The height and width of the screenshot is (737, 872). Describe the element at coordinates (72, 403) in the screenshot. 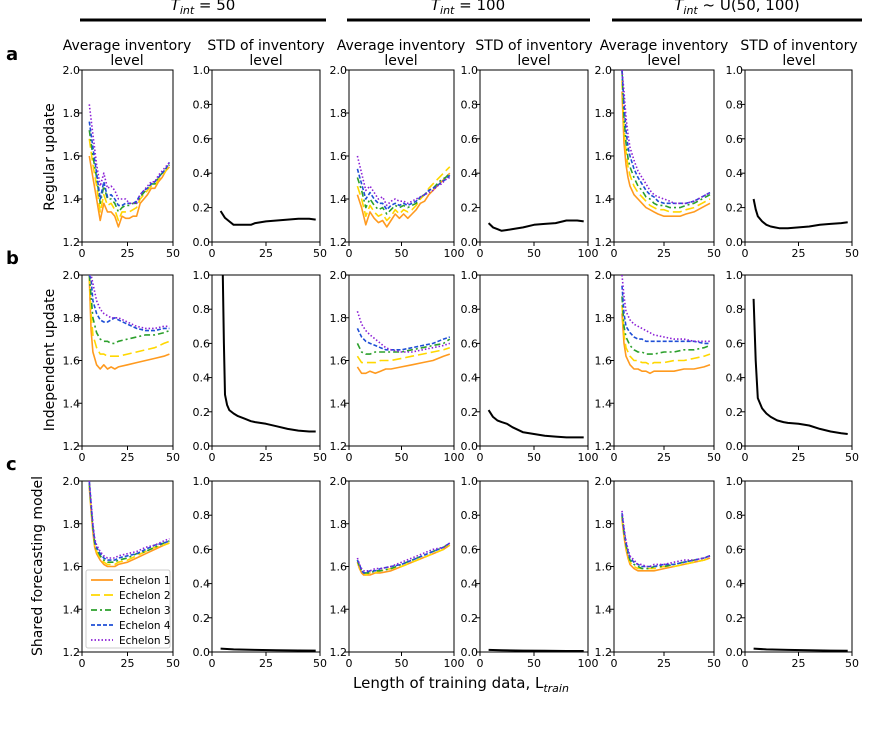

I see `y-tick-label: 1.4` at that location.